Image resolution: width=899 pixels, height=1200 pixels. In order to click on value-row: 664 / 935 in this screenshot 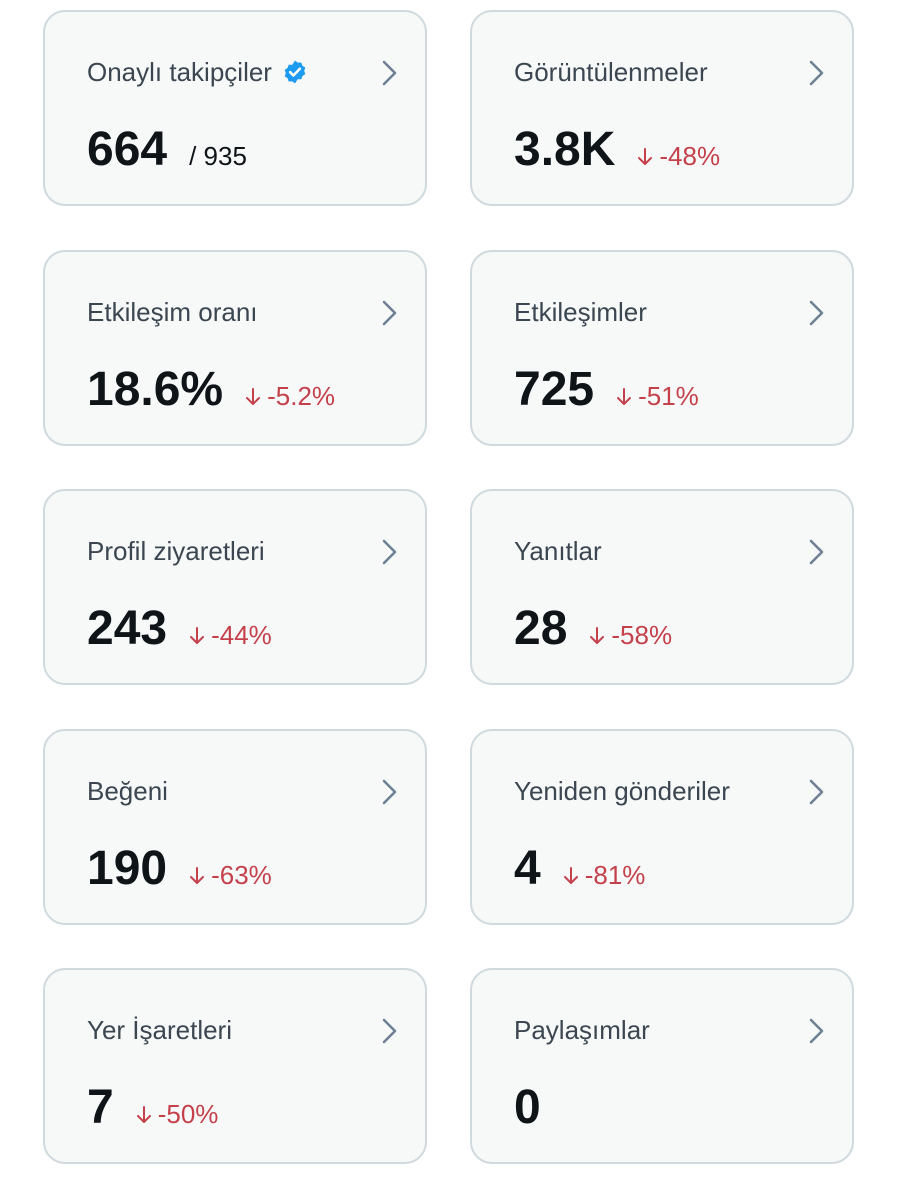, I will do `click(167, 150)`.